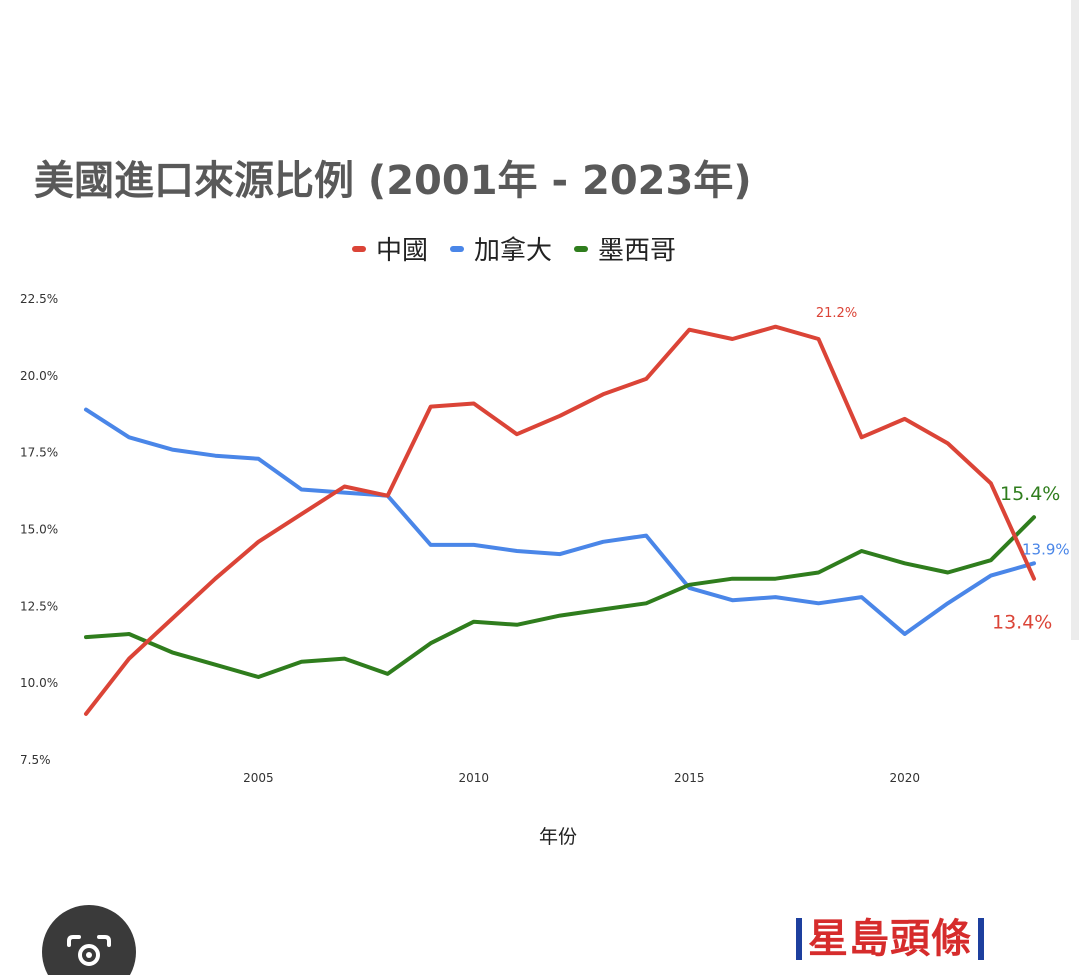  I want to click on logo-text: 星島頭條, so click(890, 939).